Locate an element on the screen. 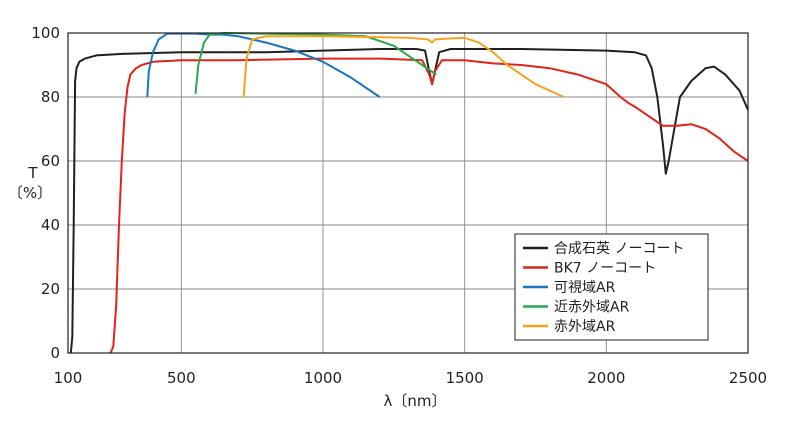 Image resolution: width=800 pixels, height=430 pixels. legend-label-3: 可視域AR is located at coordinates (585, 288).